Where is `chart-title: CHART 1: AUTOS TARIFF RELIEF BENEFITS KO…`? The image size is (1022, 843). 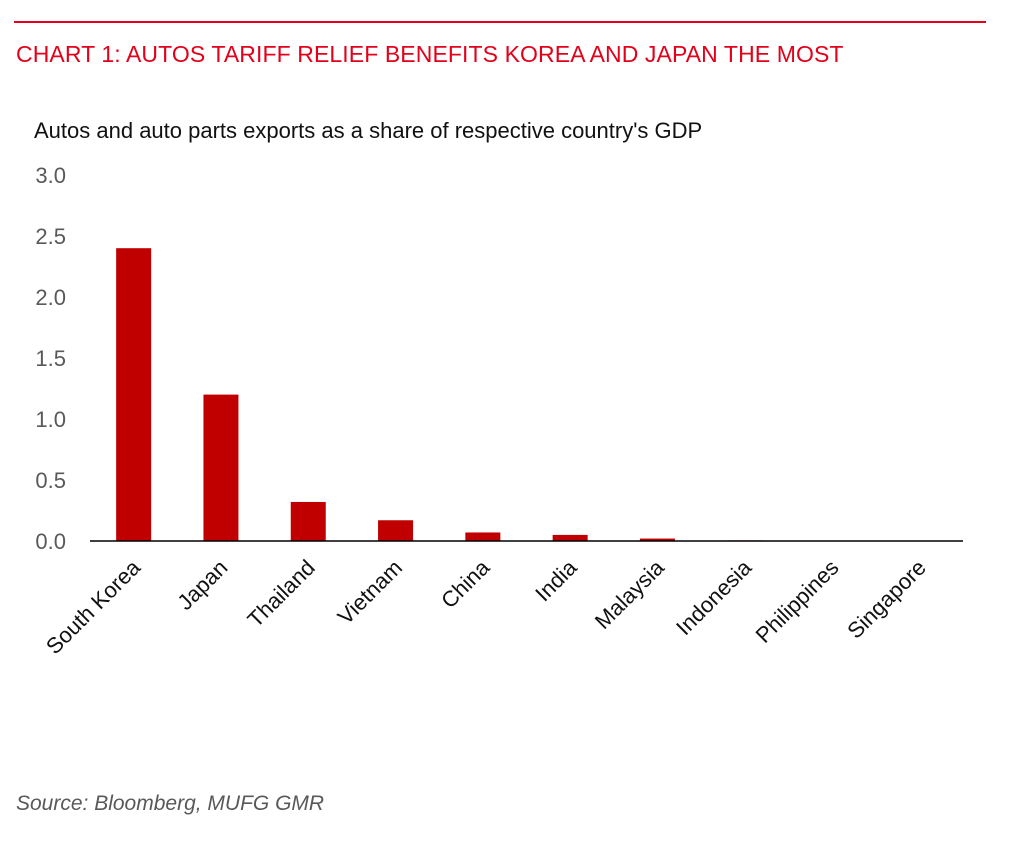
chart-title: CHART 1: AUTOS TARIFF RELIEF BENEFITS KO… is located at coordinates (430, 54).